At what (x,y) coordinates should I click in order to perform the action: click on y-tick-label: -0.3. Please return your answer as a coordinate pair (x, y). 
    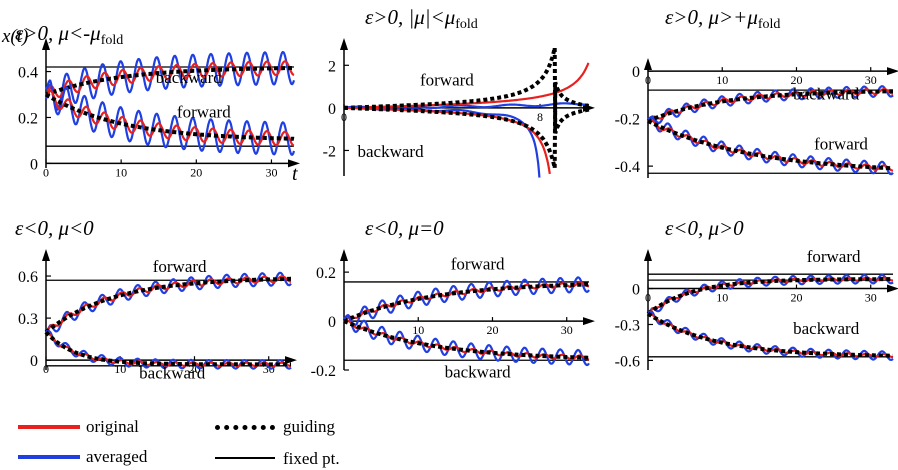
    Looking at the image, I should click on (627, 325).